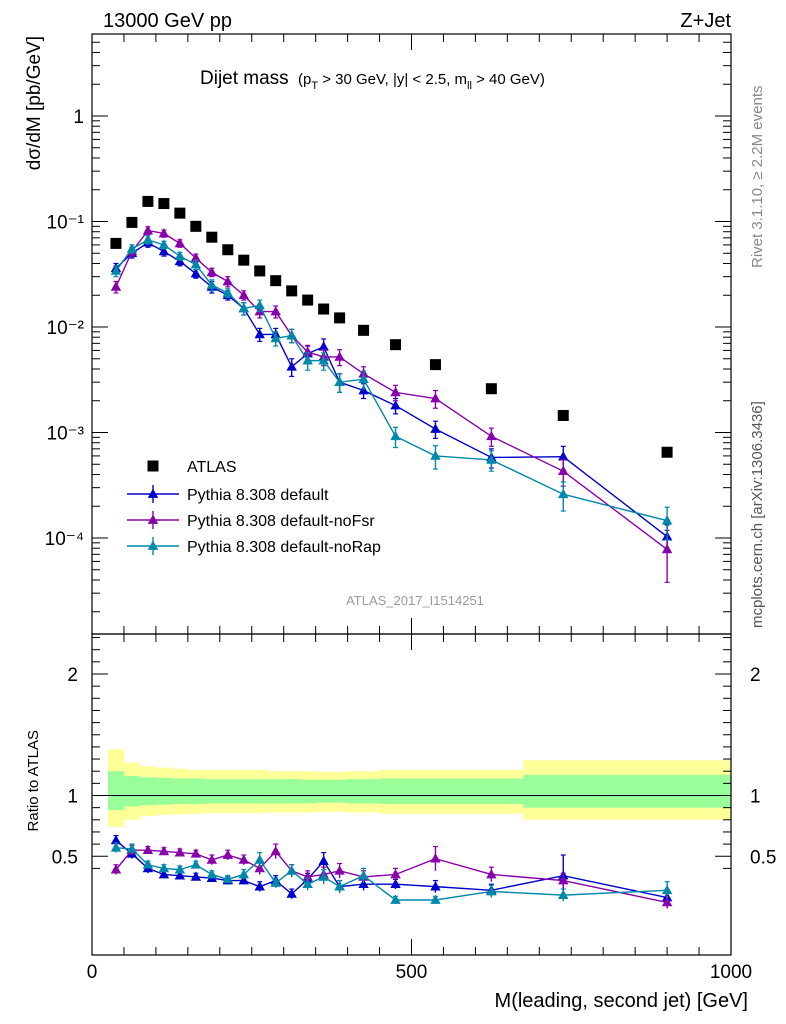 This screenshot has width=786, height=1024. I want to click on x-tick-label: 500, so click(412, 972).